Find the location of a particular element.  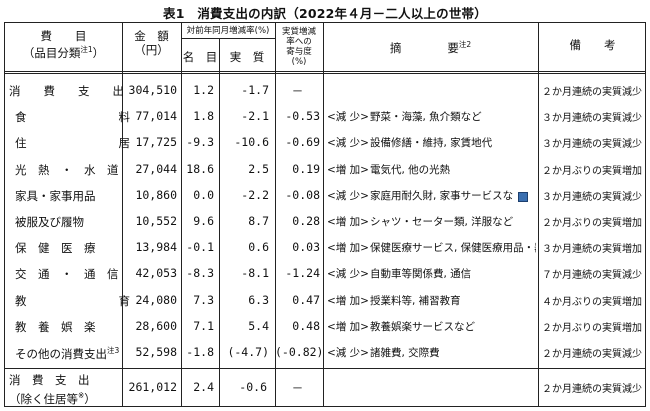

row-item-name: その他の消費支出注3 is located at coordinates (67, 353).